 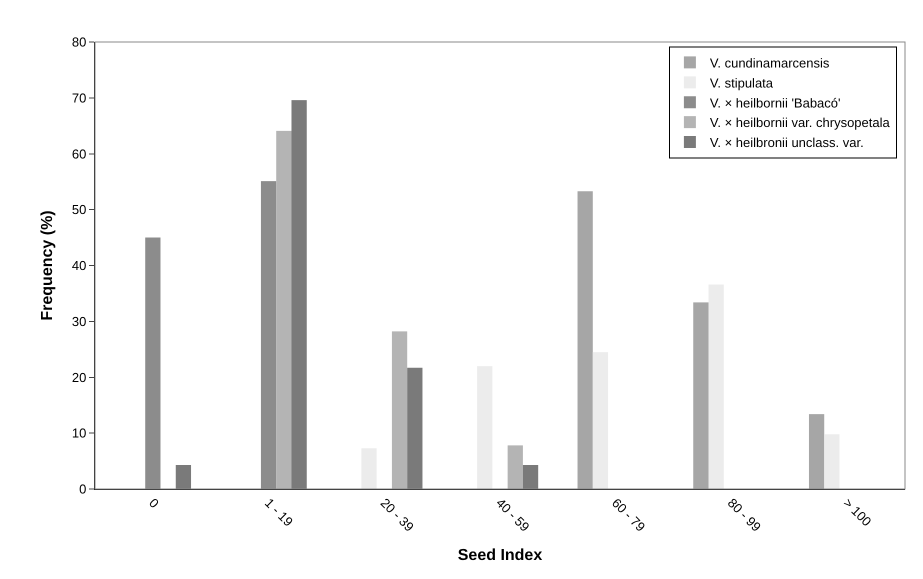 I want to click on x-axis-title: Seed Index, so click(x=500, y=555).